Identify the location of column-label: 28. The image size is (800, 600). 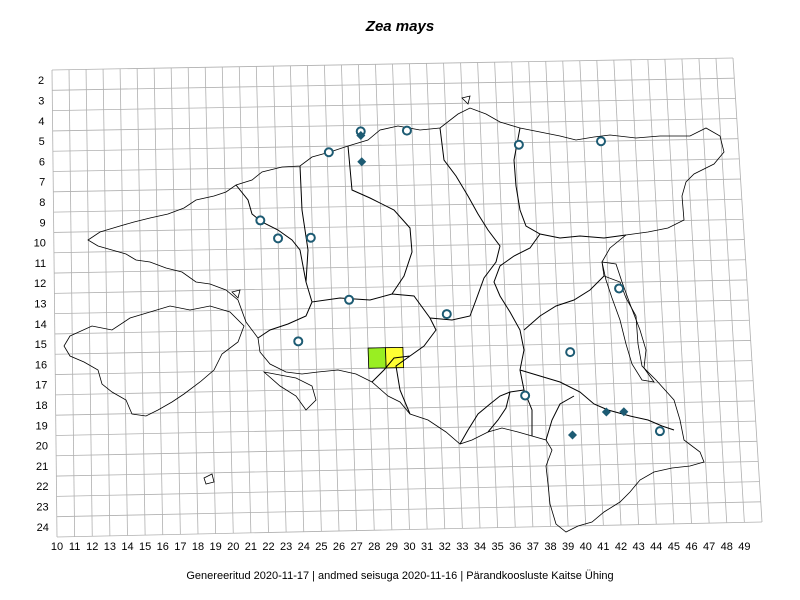
(374, 547).